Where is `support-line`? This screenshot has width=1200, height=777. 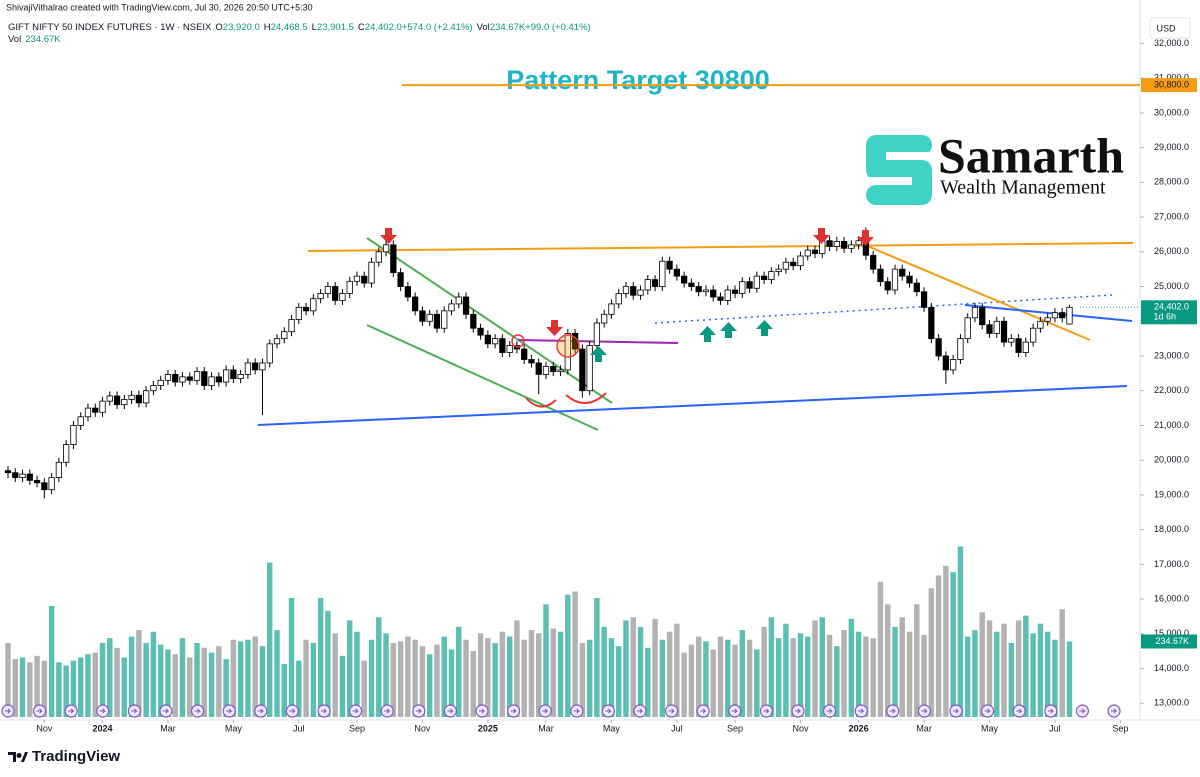 support-line is located at coordinates (692, 405).